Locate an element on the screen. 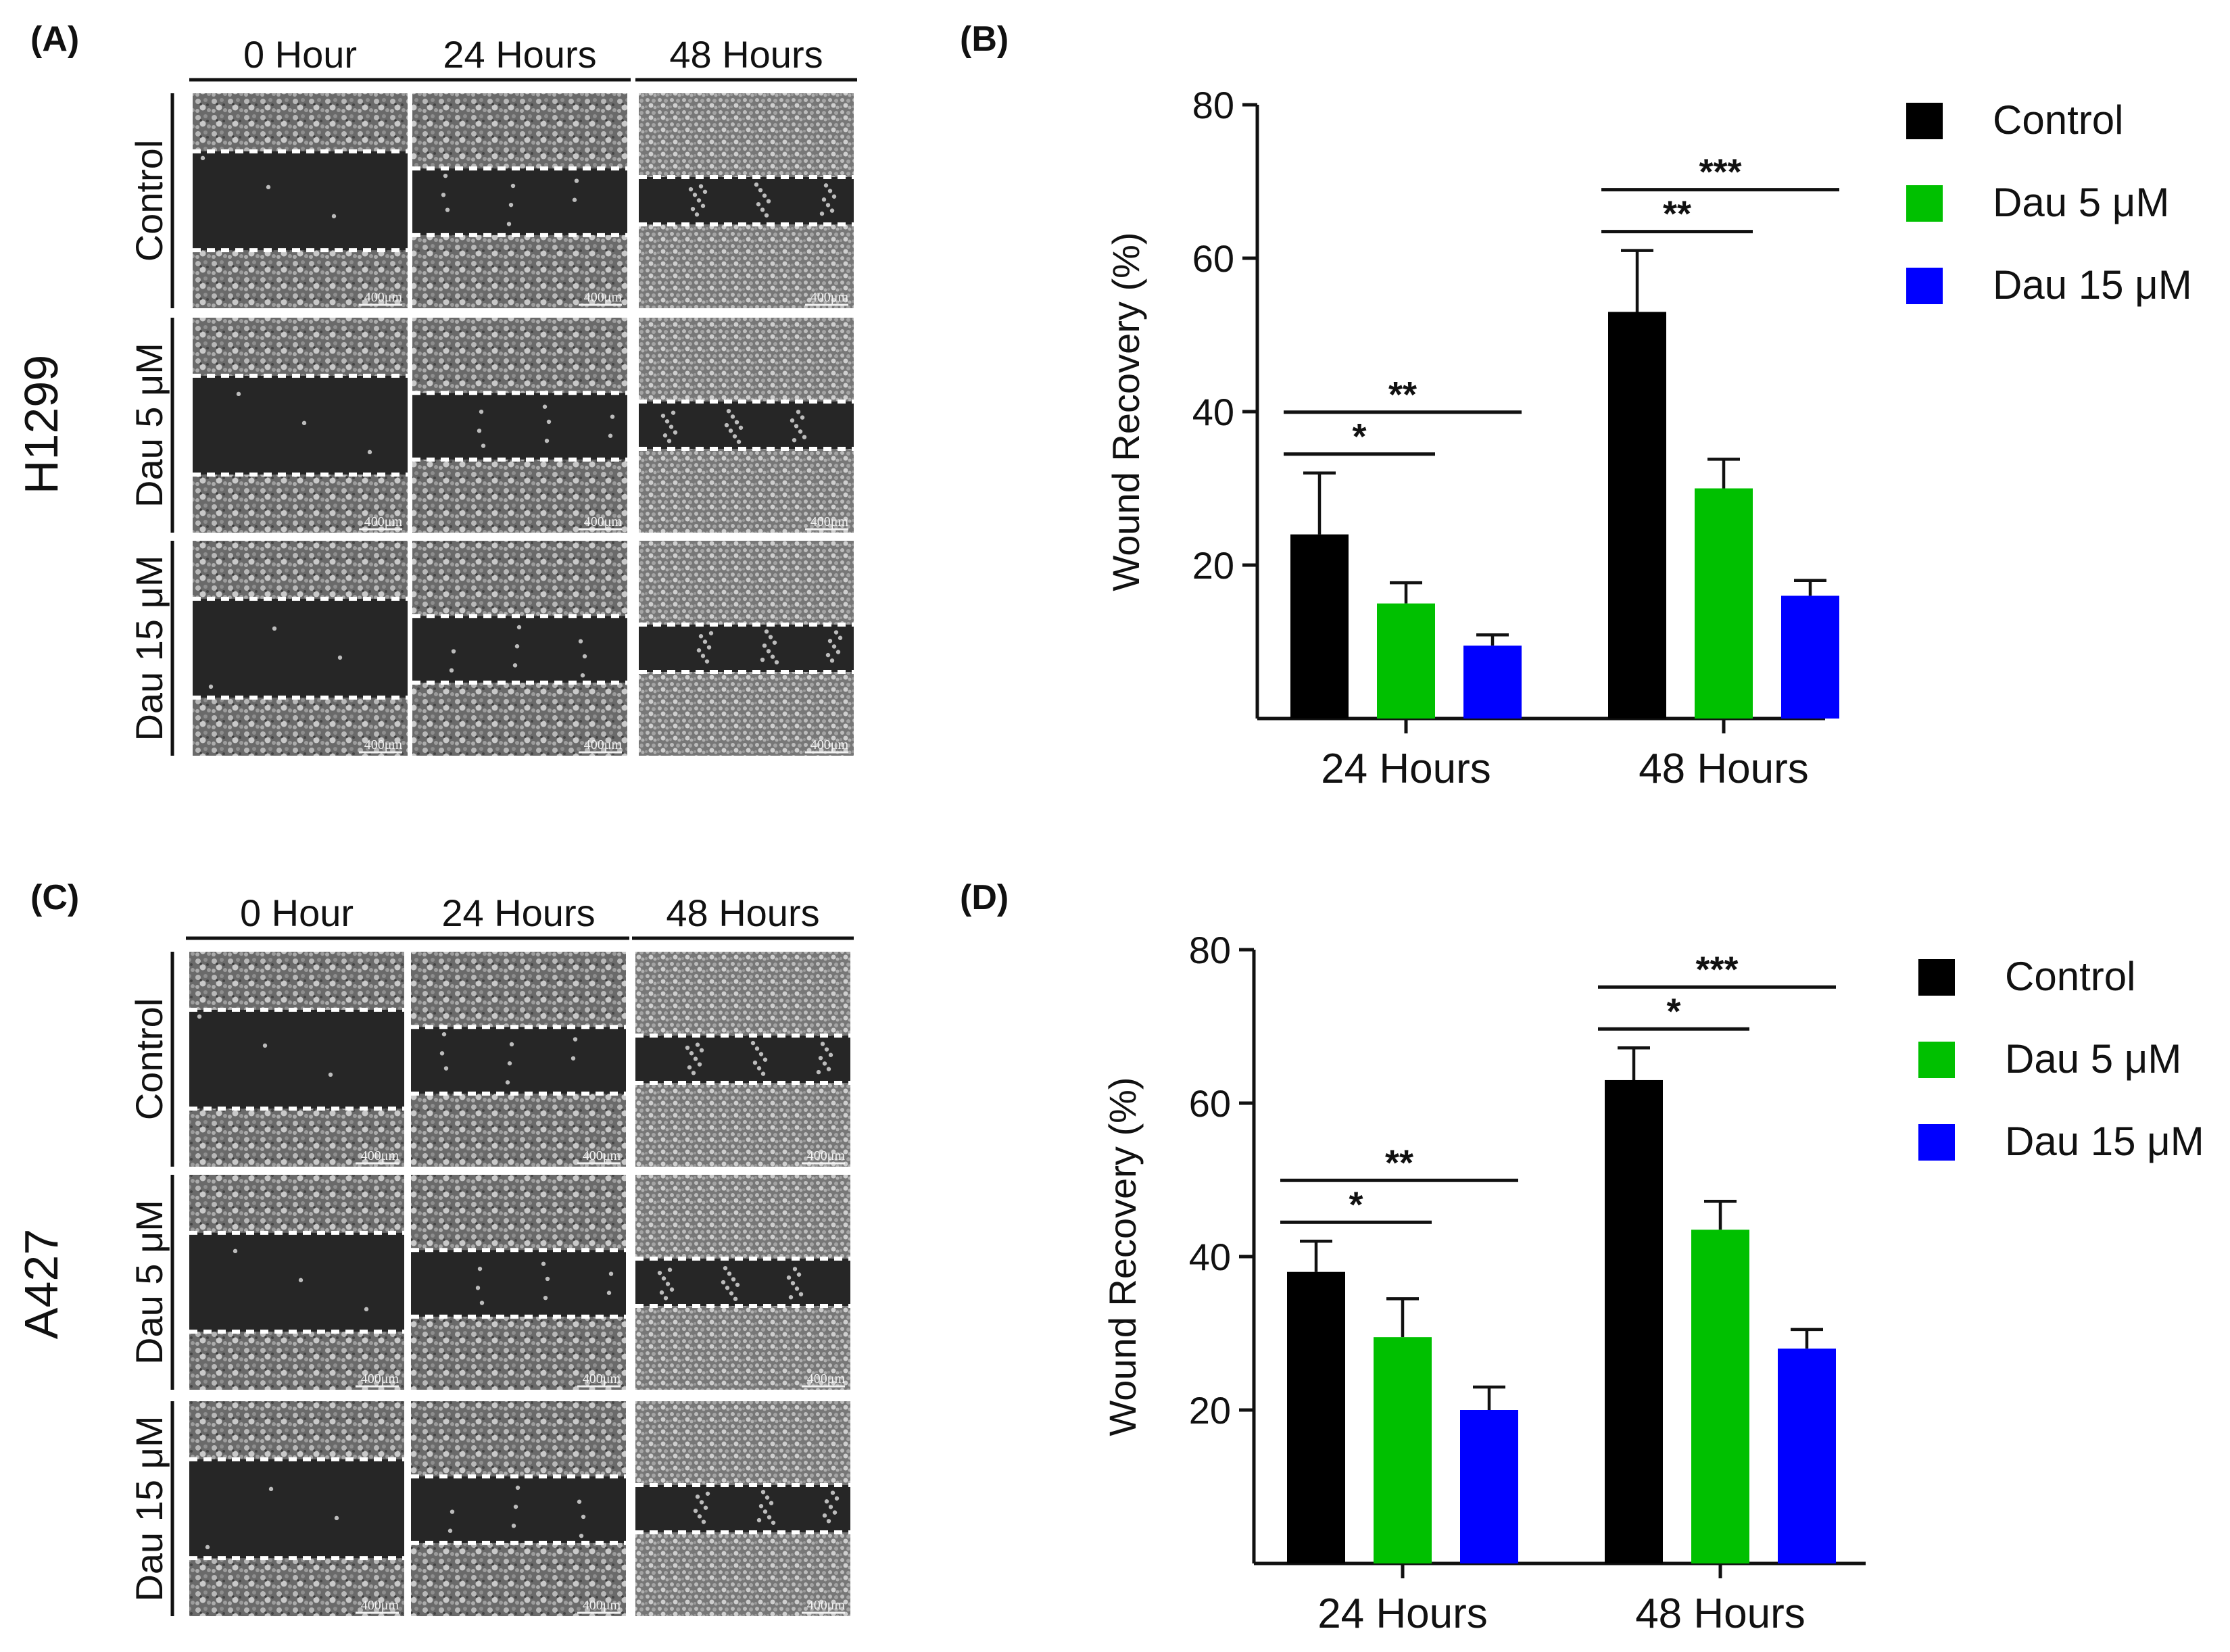  legend-label: Dau 5 μM is located at coordinates (2081, 202).